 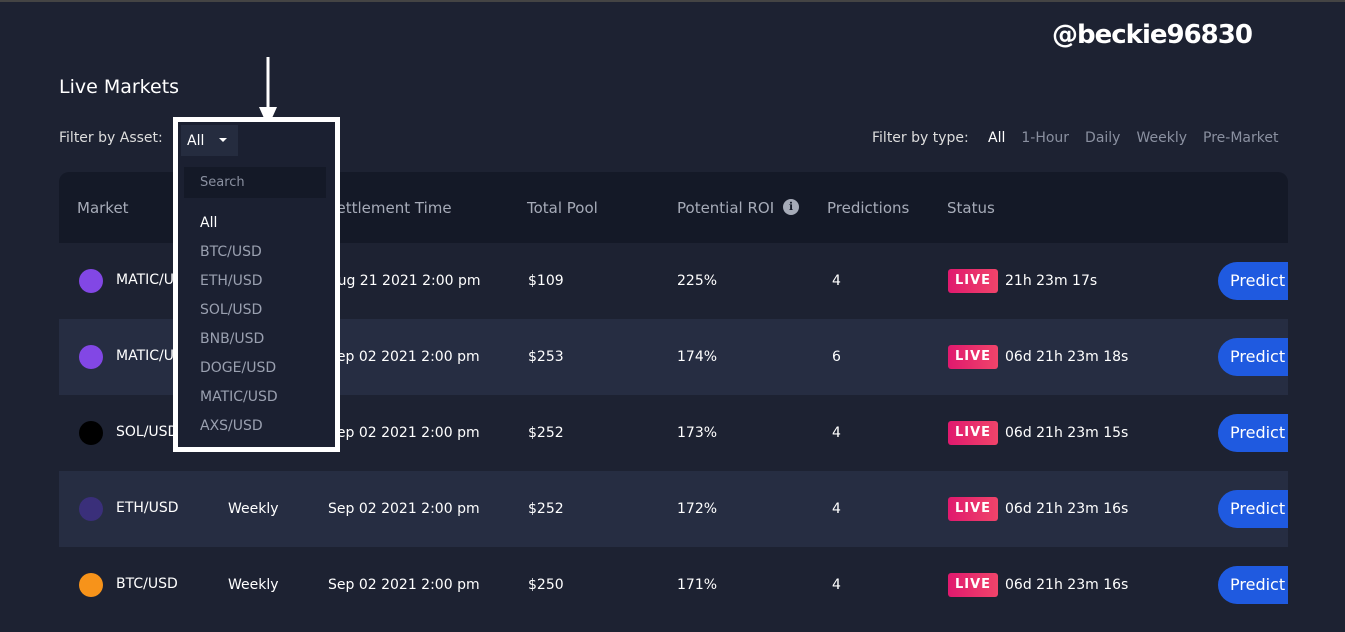 What do you see at coordinates (119, 87) in the screenshot?
I see `page-title: Live Markets` at bounding box center [119, 87].